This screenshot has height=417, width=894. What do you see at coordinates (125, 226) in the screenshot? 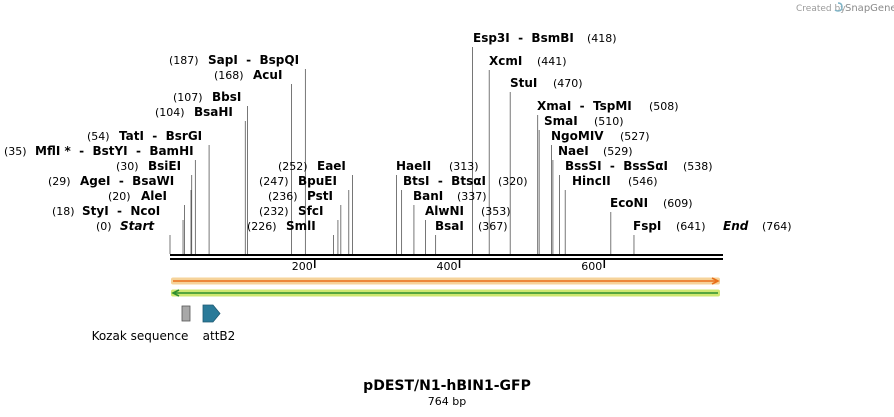
I see `site-start: (0) Start` at bounding box center [125, 226].